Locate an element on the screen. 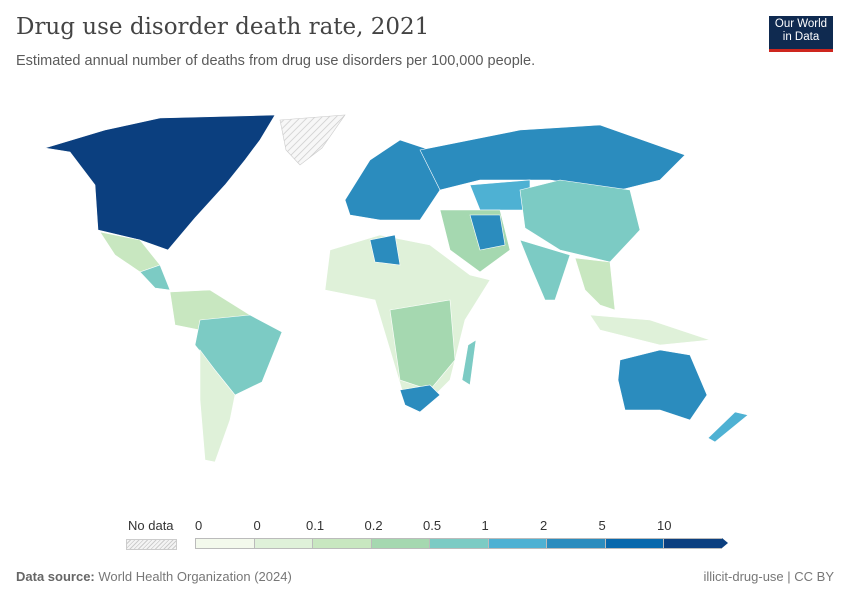  legend-tick-label: 0.2 is located at coordinates (373, 525).